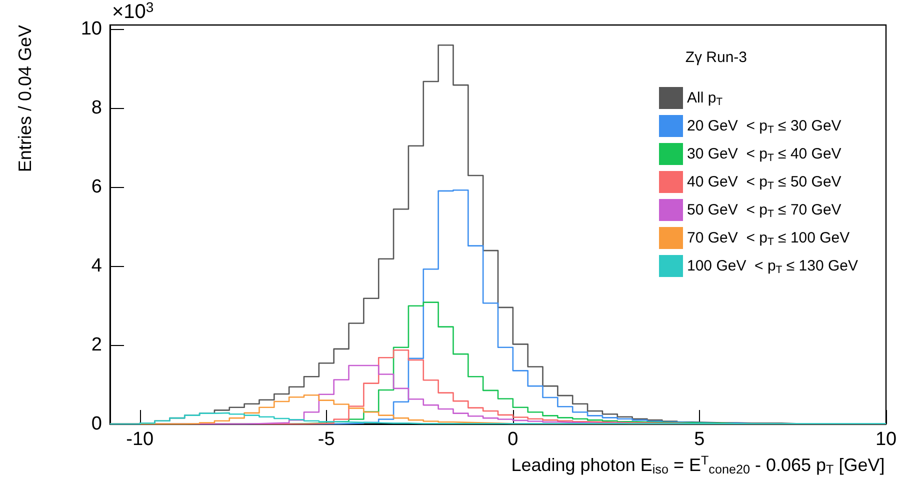 Image resolution: width=903 pixels, height=497 pixels. Describe the element at coordinates (91, 29) in the screenshot. I see `y-tick-label: 10` at that location.